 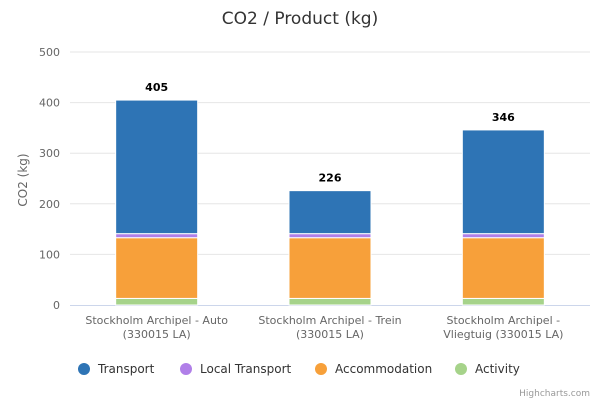 I want to click on x-category-label-line: Stockholm Archipel -, so click(x=504, y=320).